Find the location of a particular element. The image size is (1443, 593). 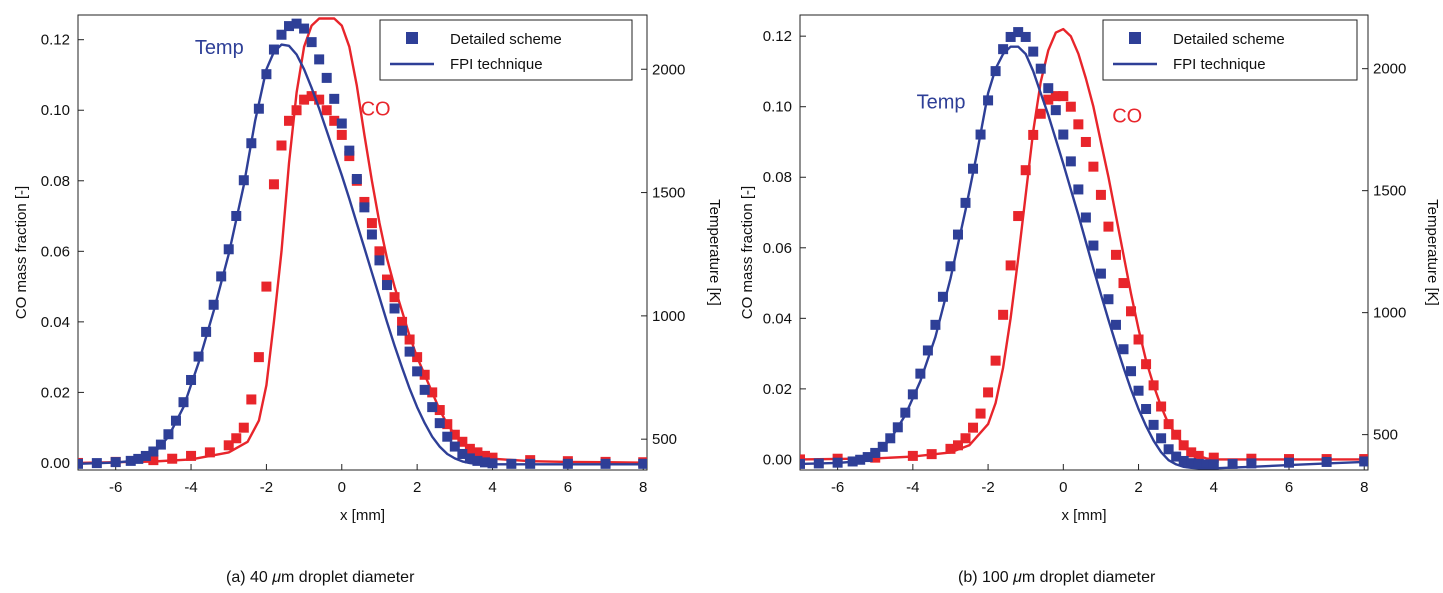

caption-suffix: m droplet diameter is located at coordinates (348, 577).